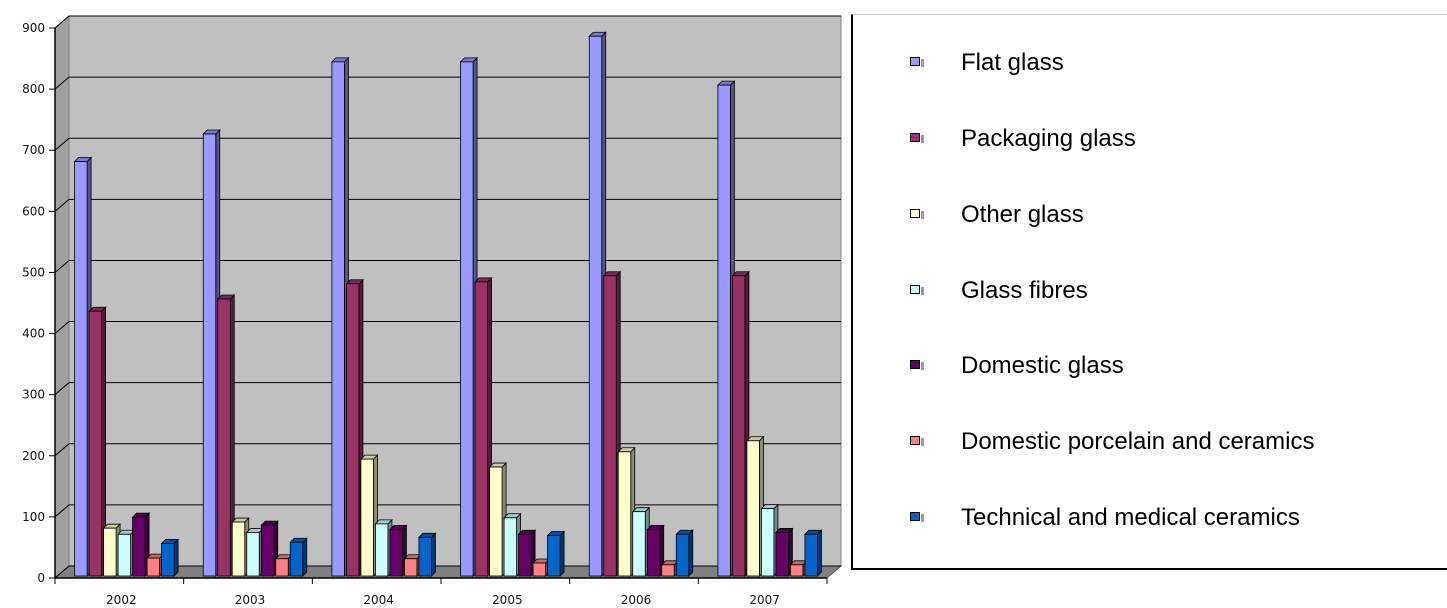 This screenshot has width=1447, height=608. What do you see at coordinates (33, 456) in the screenshot?
I see `y-tick-label: 200` at bounding box center [33, 456].